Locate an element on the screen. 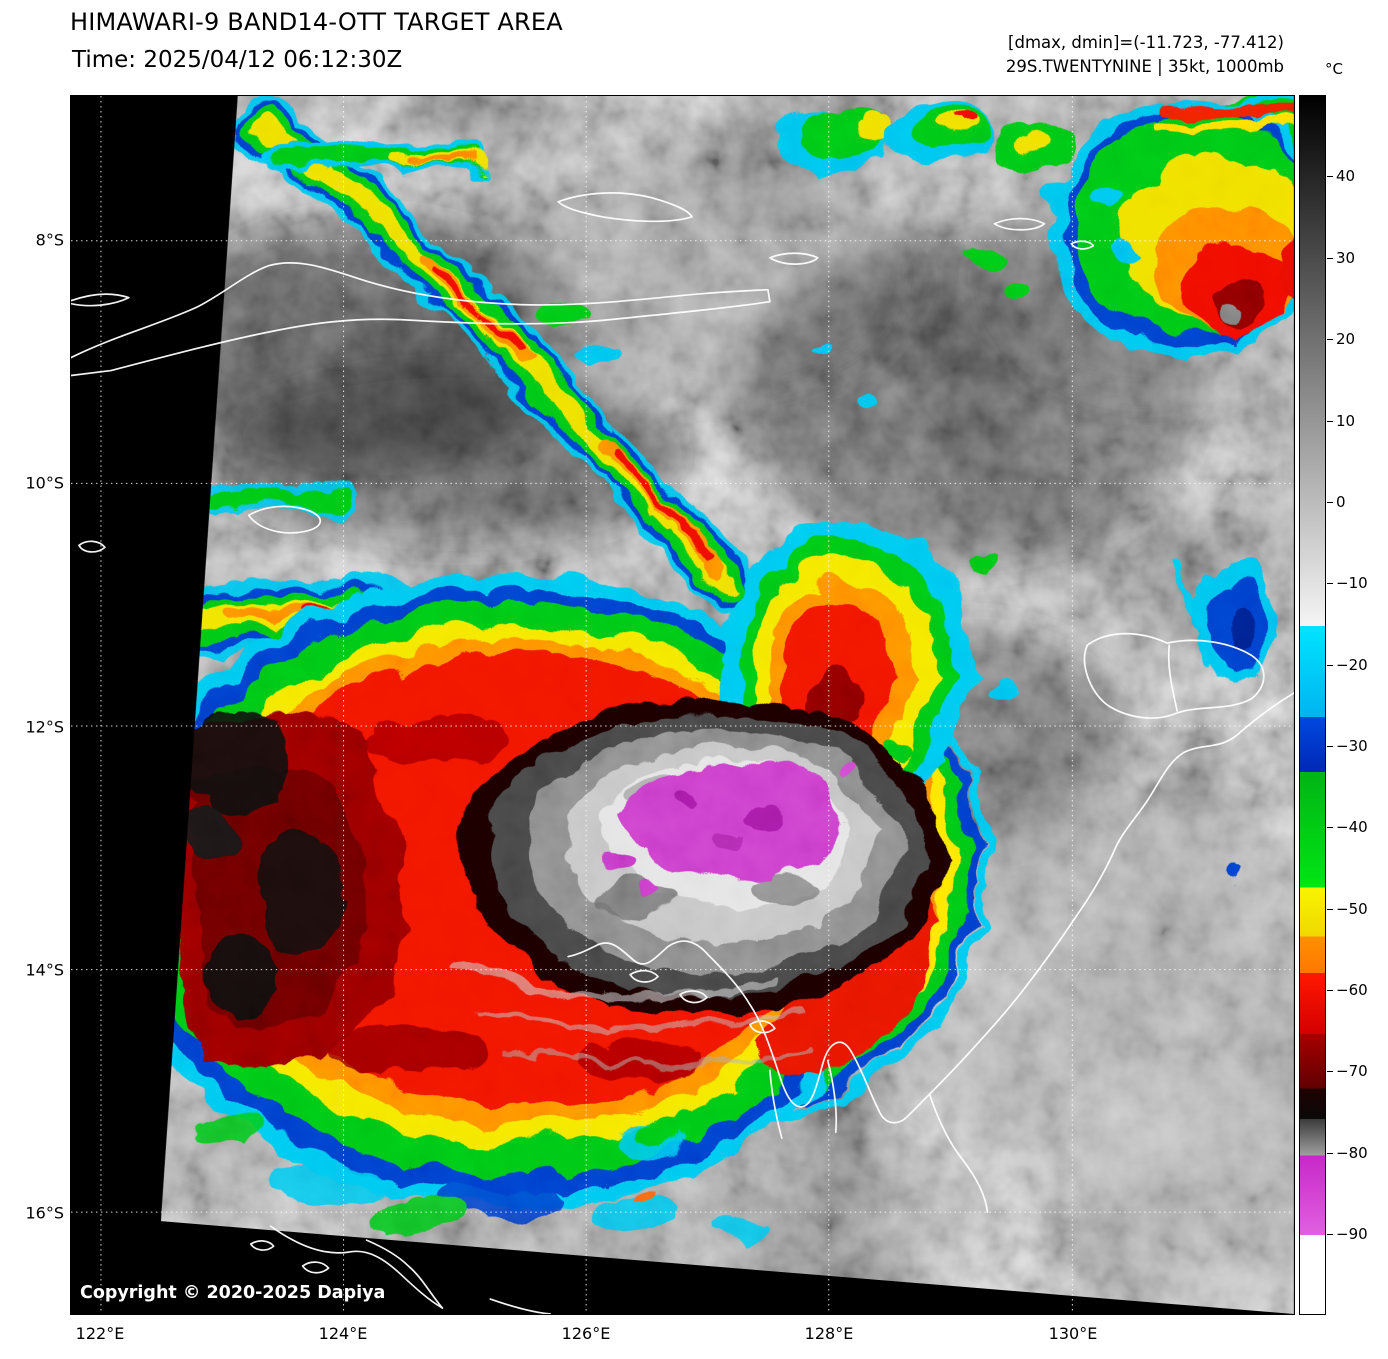  colorbar-tick: −80 is located at coordinates (1347, 1153).